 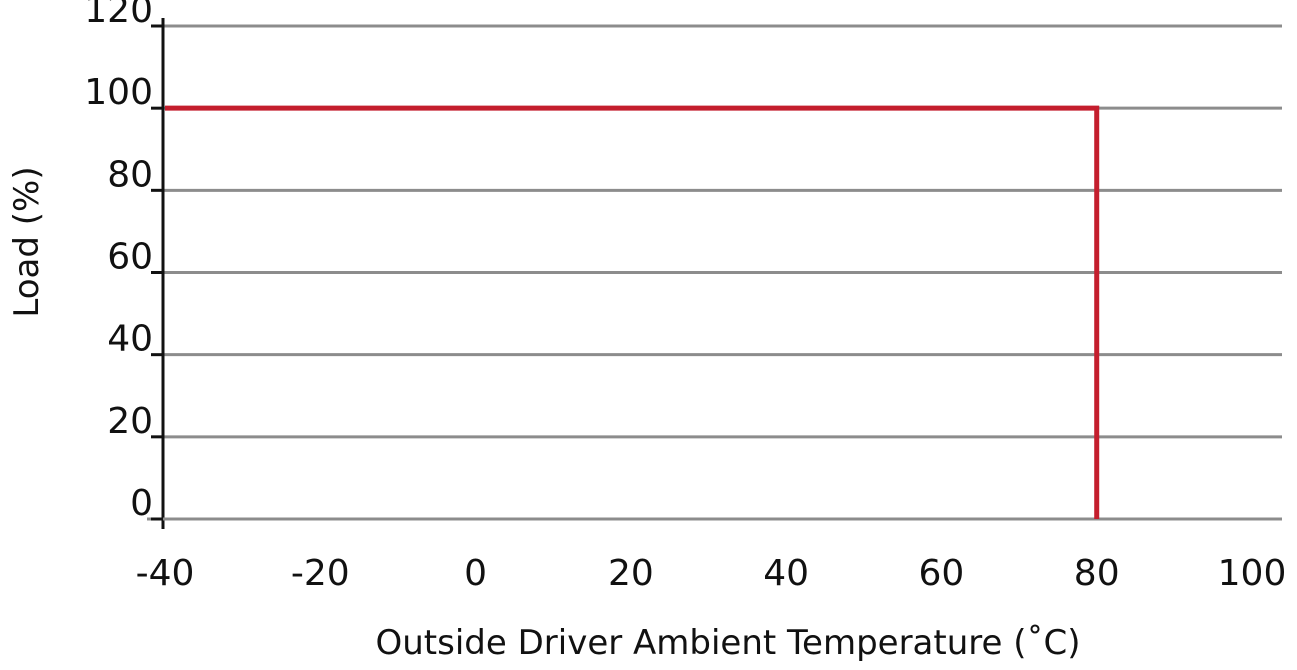 What do you see at coordinates (165, 573) in the screenshot?
I see `x-tick-label-0: -40` at bounding box center [165, 573].